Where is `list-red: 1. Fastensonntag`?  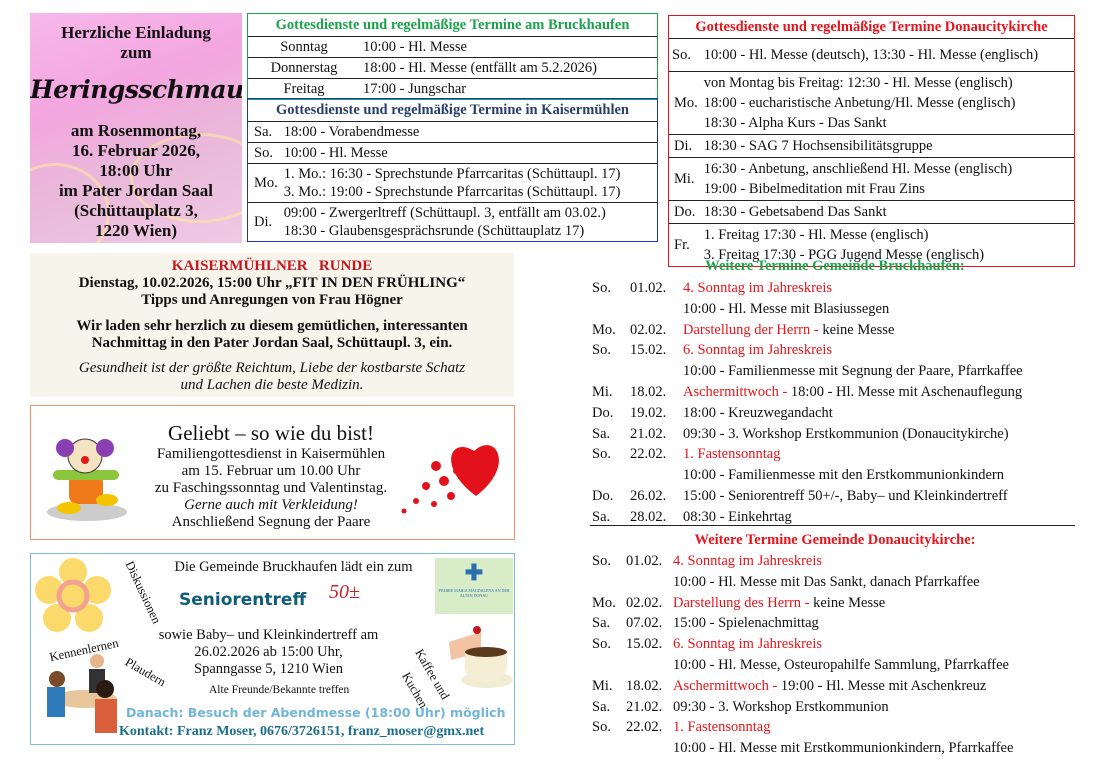 list-red: 1. Fastensonntag is located at coordinates (732, 454).